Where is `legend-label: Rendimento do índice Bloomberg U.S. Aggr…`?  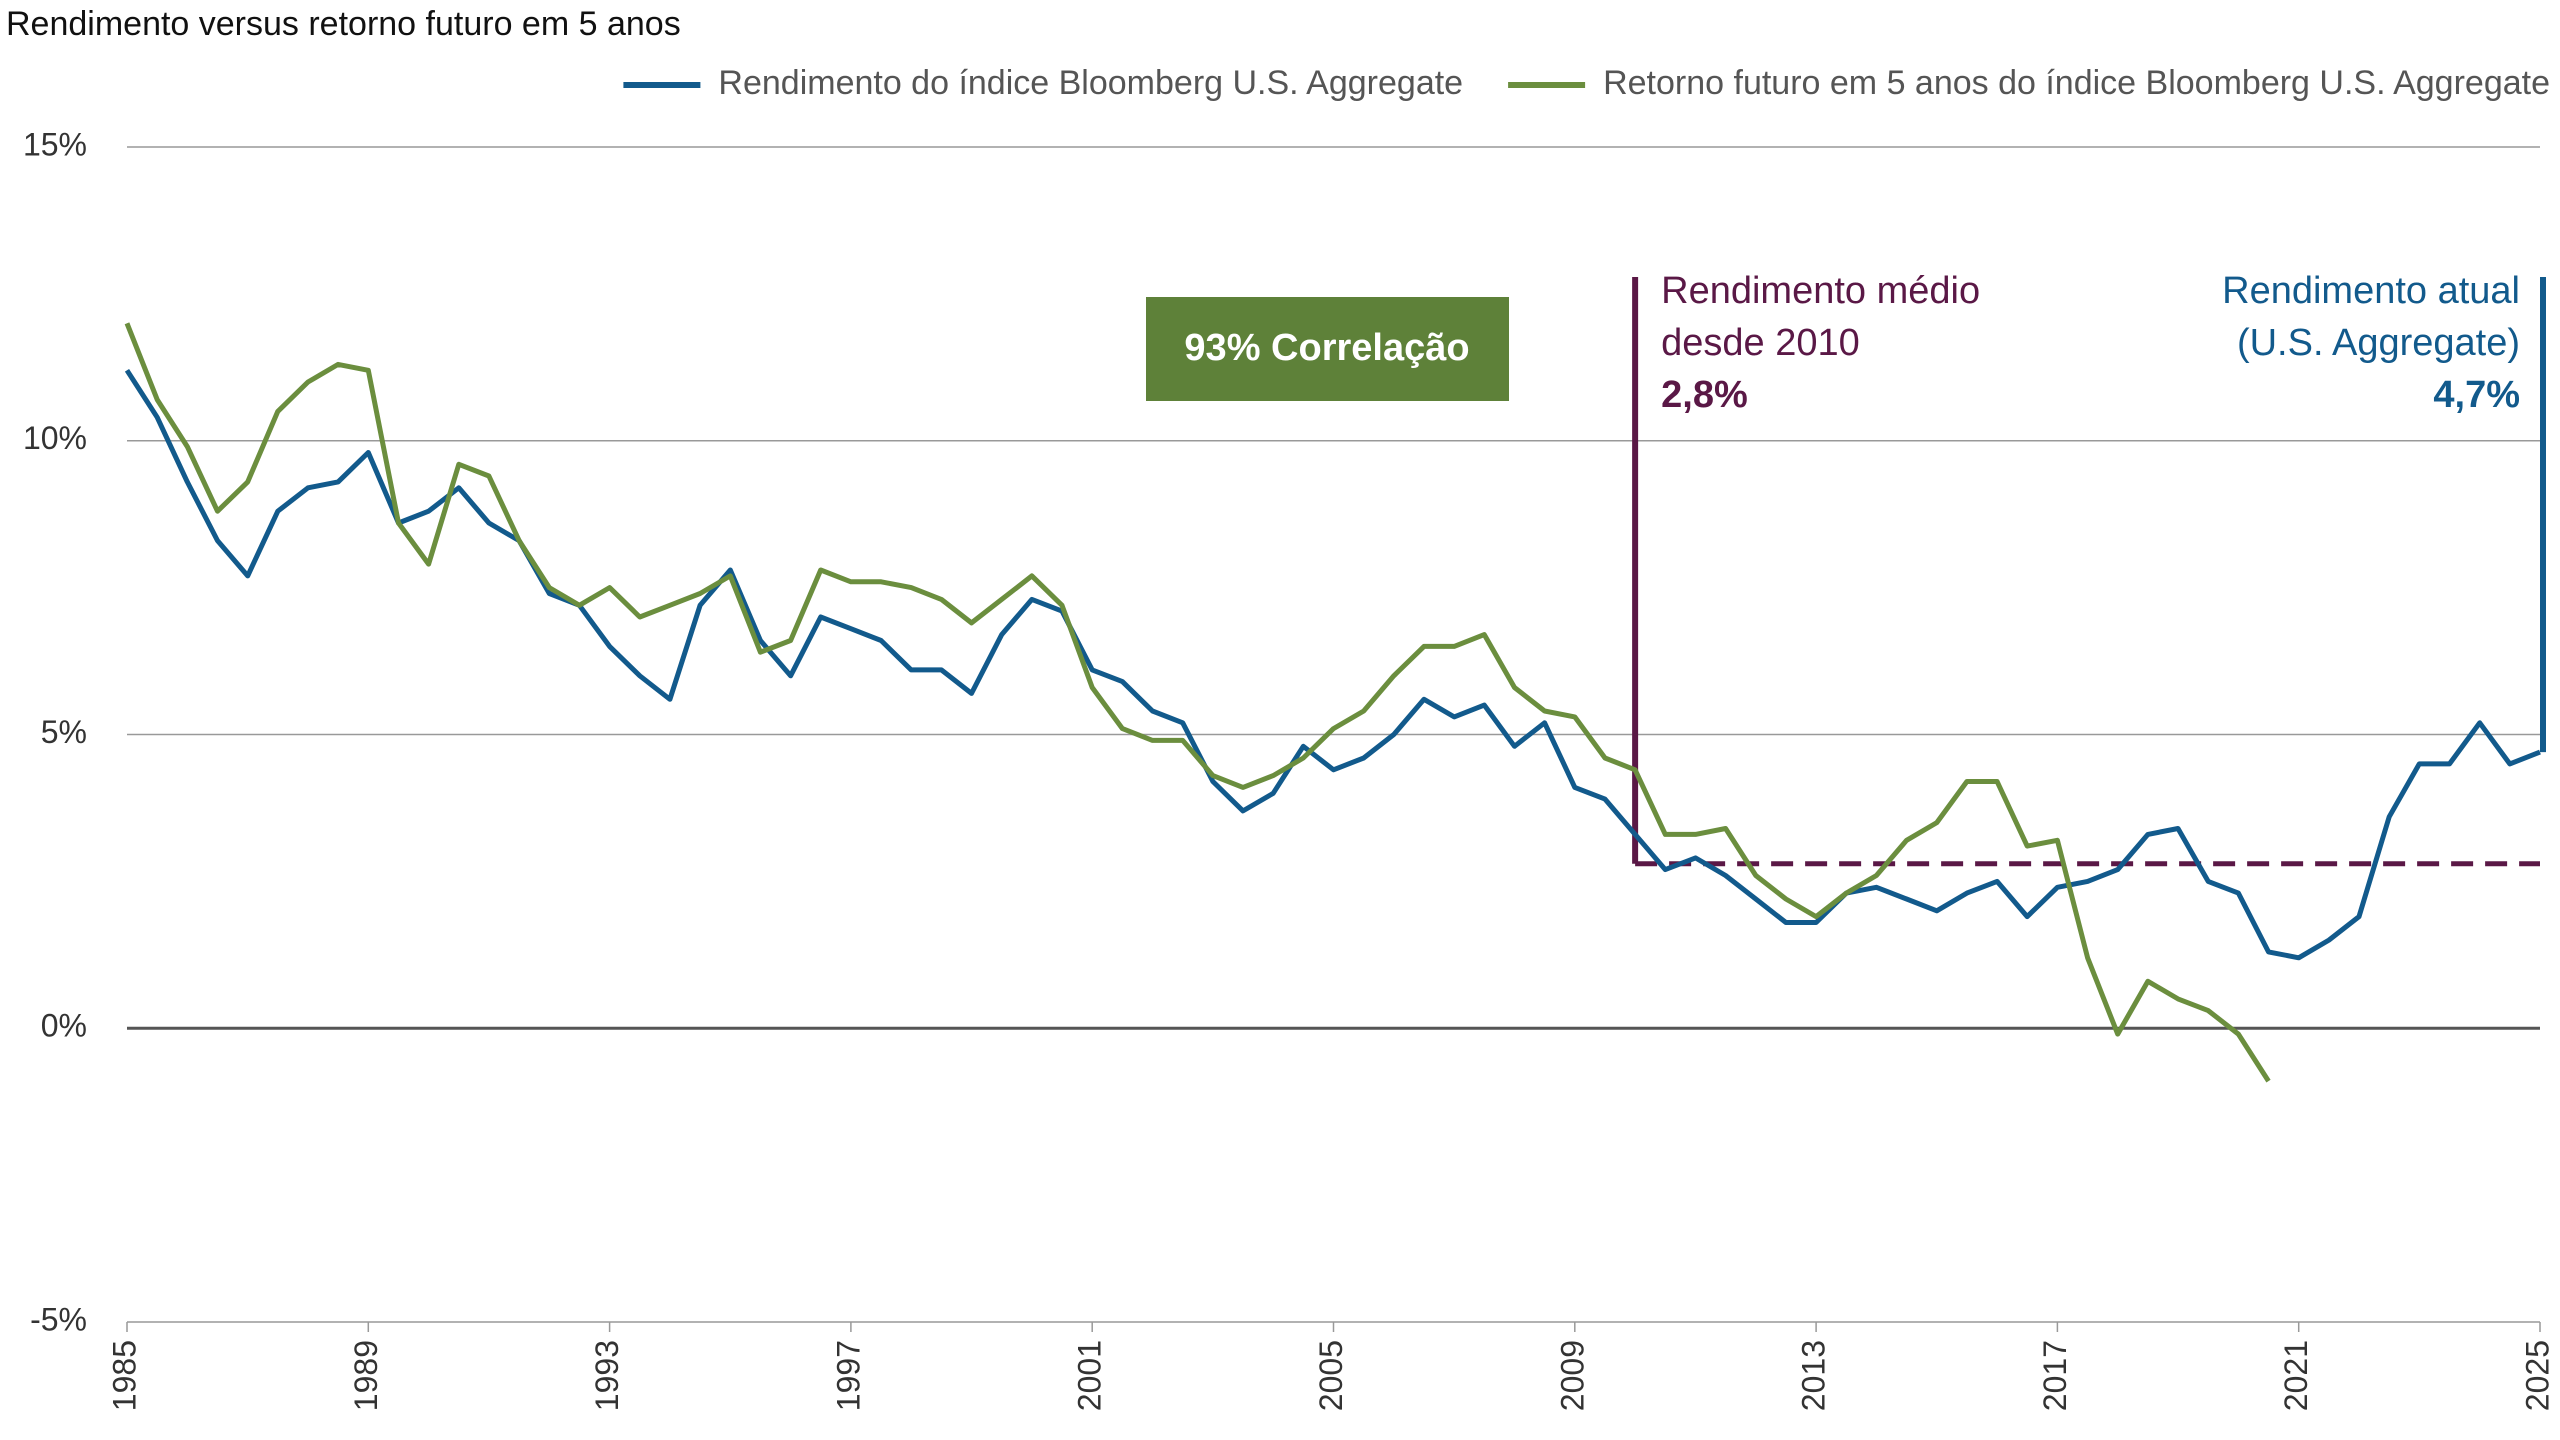
legend-label: Rendimento do índice Bloomberg U.S. Aggr… is located at coordinates (1090, 83).